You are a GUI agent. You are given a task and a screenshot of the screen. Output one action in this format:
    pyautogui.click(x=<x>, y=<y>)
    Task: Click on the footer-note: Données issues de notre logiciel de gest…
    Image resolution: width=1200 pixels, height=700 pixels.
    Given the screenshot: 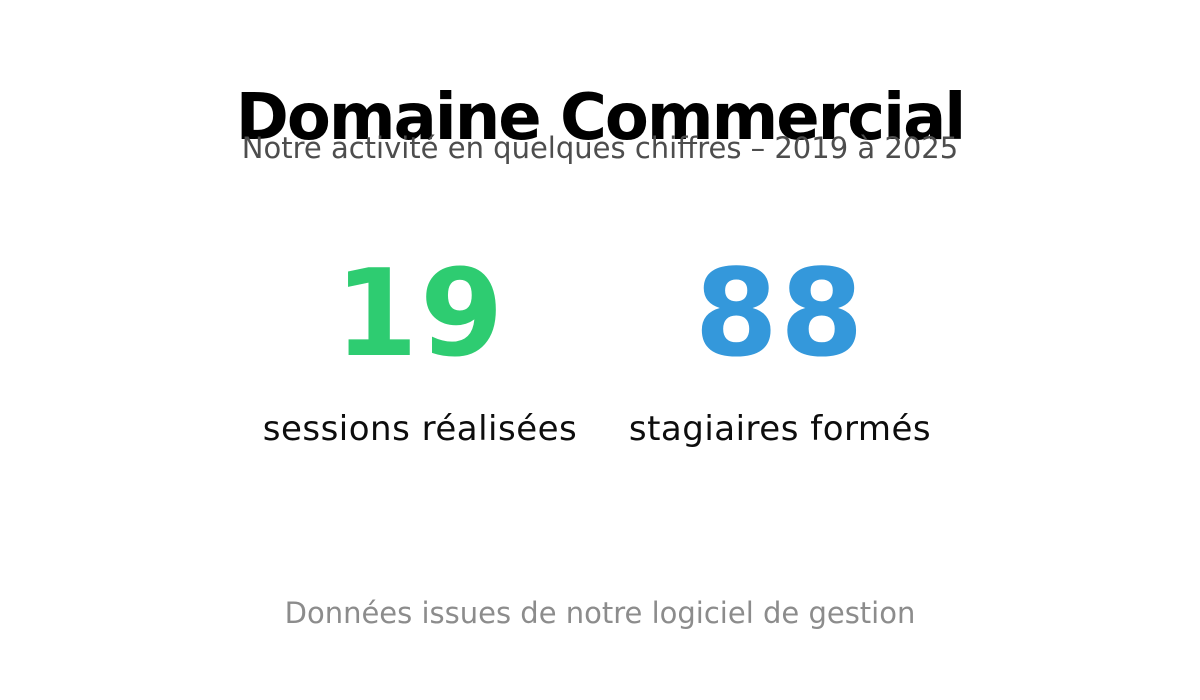 What is the action you would take?
    pyautogui.click(x=600, y=613)
    